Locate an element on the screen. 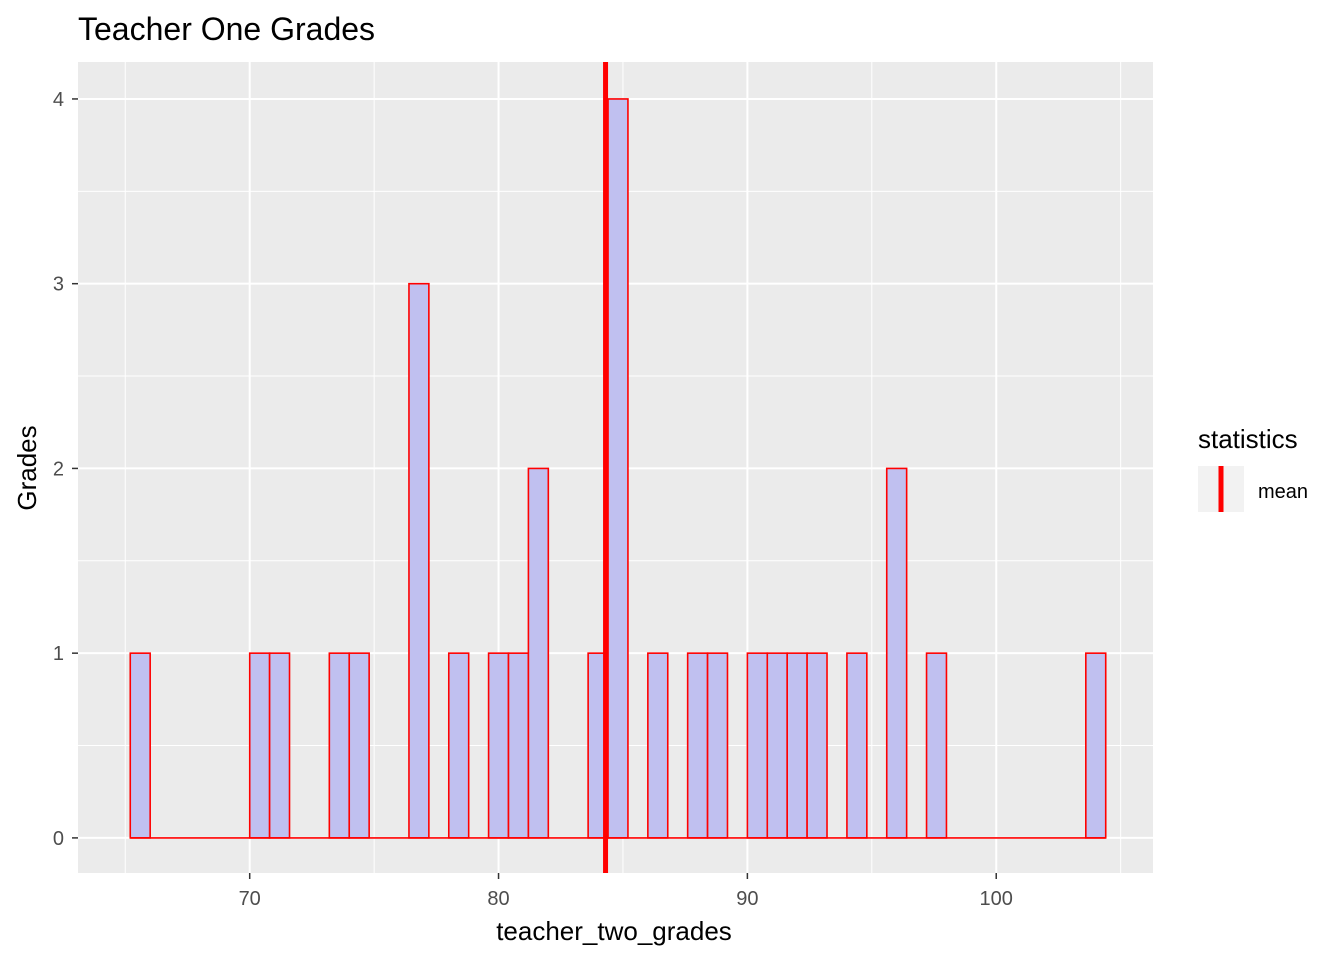 The width and height of the screenshot is (1344, 960). y-tick-label: 0 is located at coordinates (58, 839).